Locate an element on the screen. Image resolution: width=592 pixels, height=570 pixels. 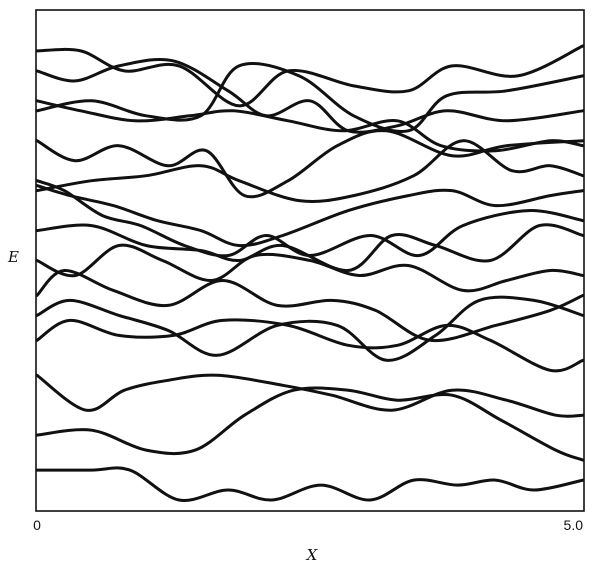
x-tick-layer: 0 5.0 is located at coordinates (308, 525).